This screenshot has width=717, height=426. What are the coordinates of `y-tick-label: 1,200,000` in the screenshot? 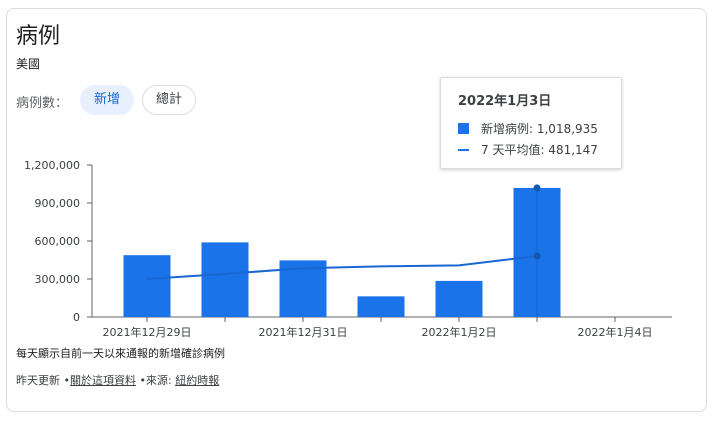 It's located at (52, 165).